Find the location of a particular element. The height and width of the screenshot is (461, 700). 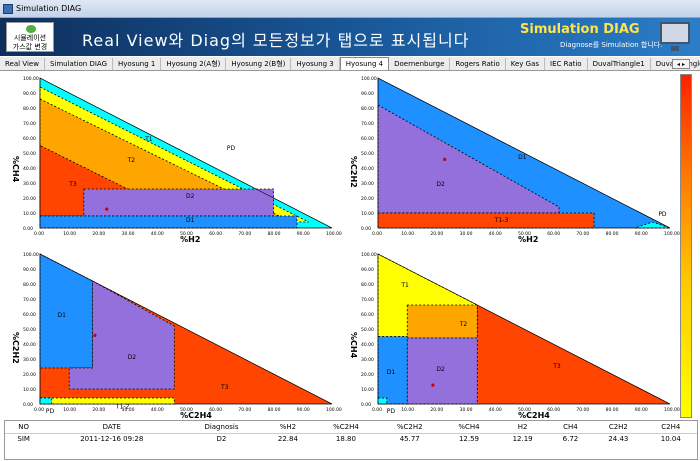

logo-line1: 시뮬레이션 is located at coordinates (30, 38).